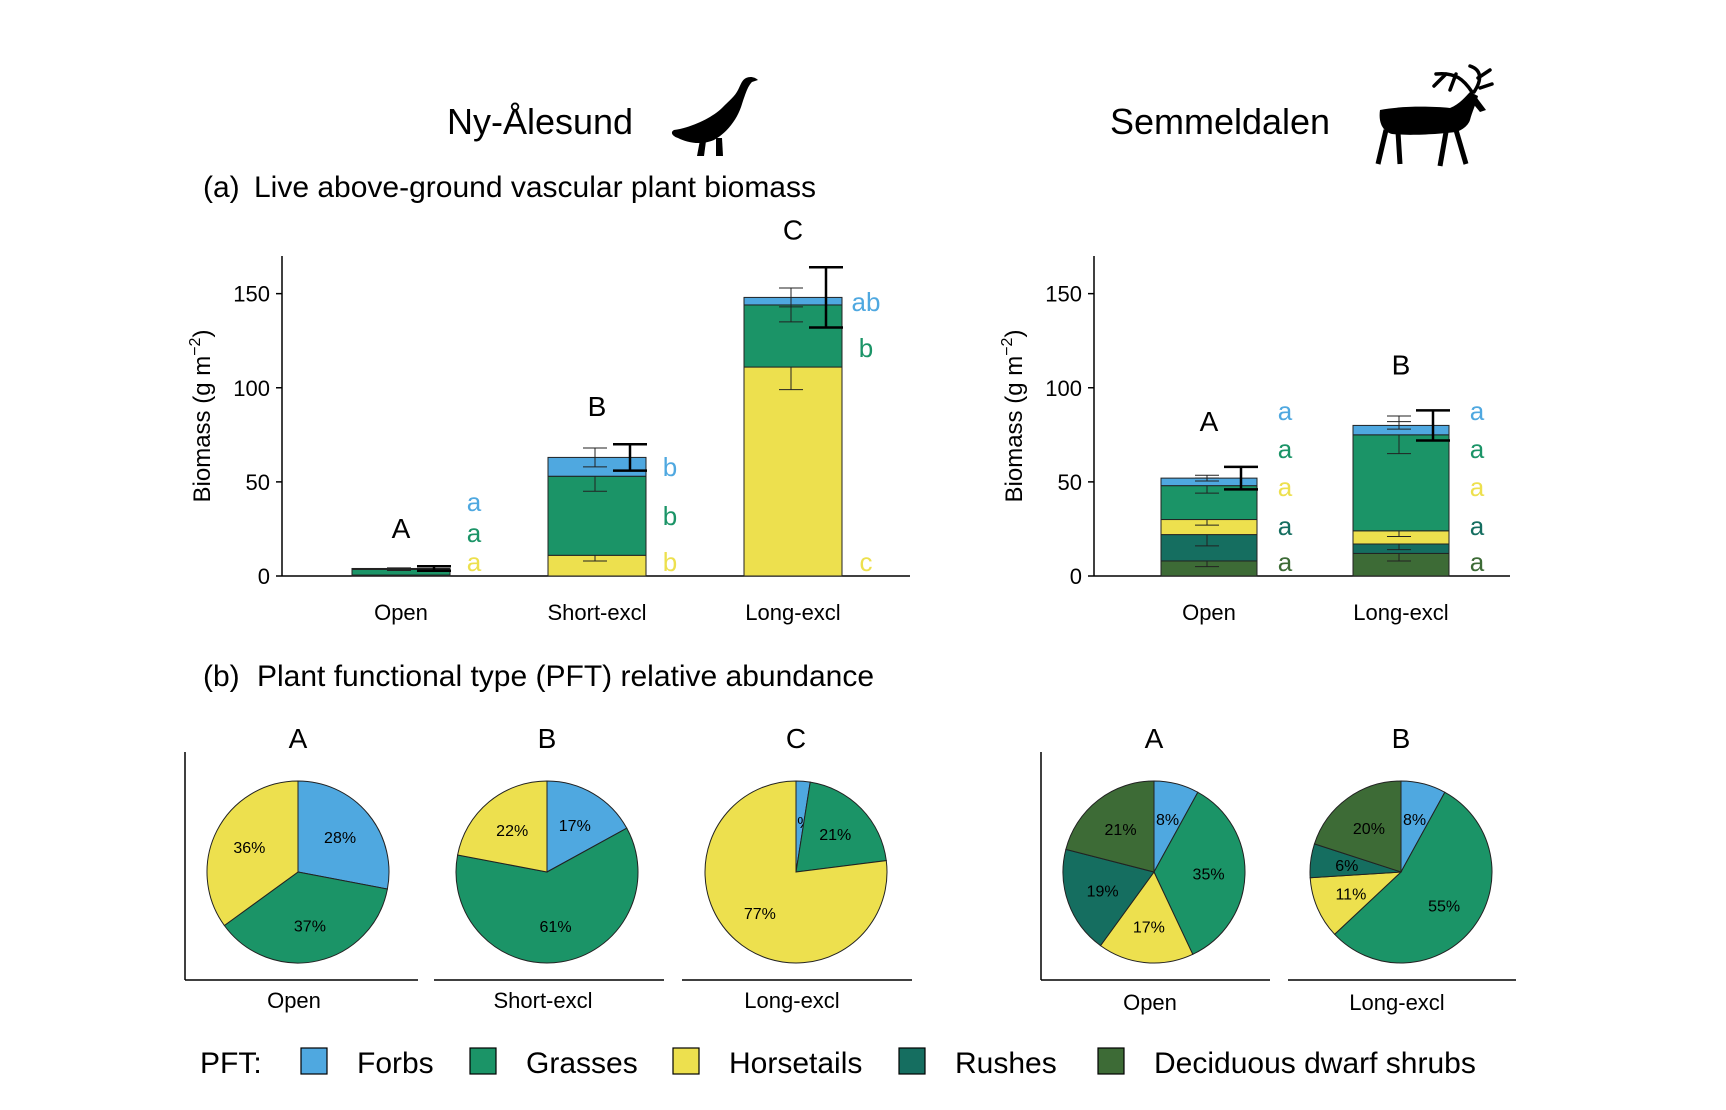 The width and height of the screenshot is (1726, 1110). Describe the element at coordinates (314, 1061) in the screenshot. I see `legend-swatch-forbs` at that location.